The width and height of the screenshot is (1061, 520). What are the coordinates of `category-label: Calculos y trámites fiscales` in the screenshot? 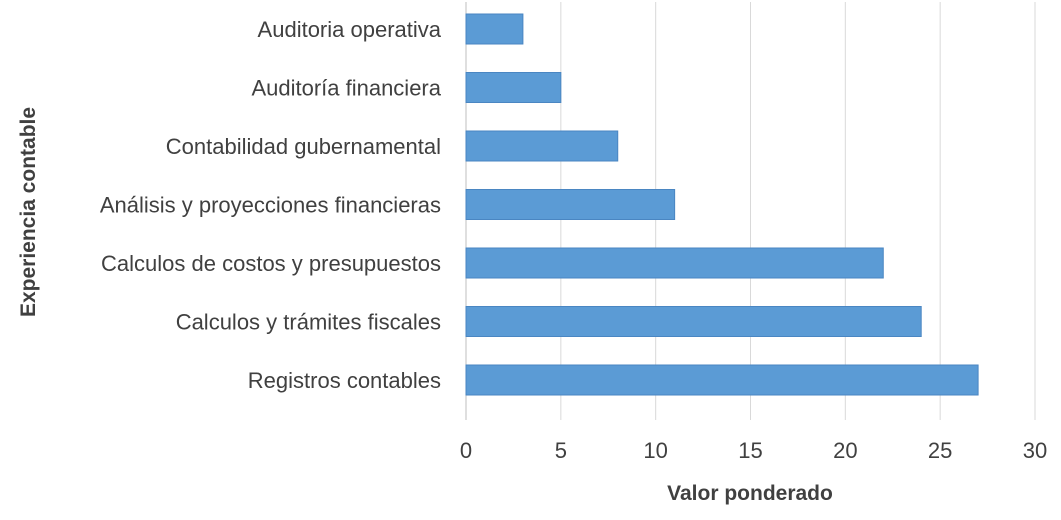 It's located at (308, 322).